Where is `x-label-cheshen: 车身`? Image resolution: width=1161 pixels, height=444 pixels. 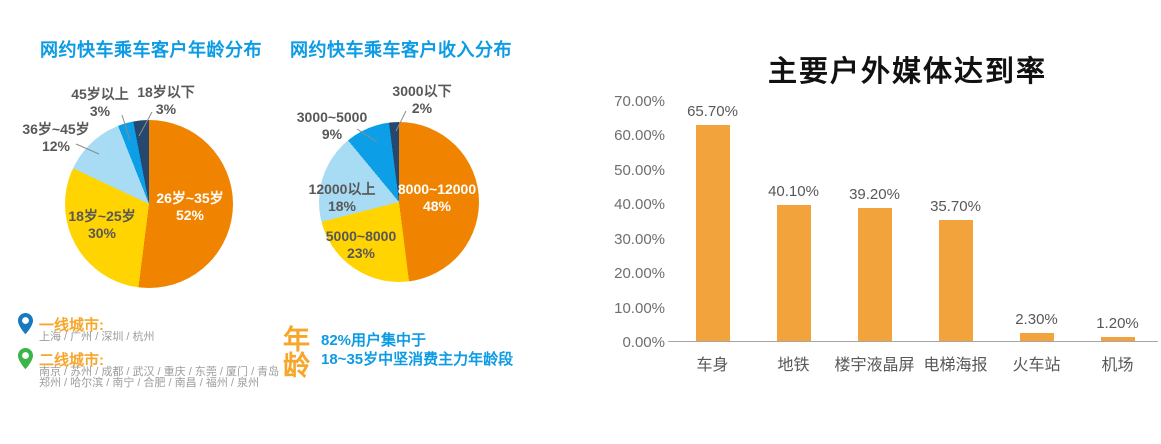
x-label-cheshen: 车身 is located at coordinates (712, 365).